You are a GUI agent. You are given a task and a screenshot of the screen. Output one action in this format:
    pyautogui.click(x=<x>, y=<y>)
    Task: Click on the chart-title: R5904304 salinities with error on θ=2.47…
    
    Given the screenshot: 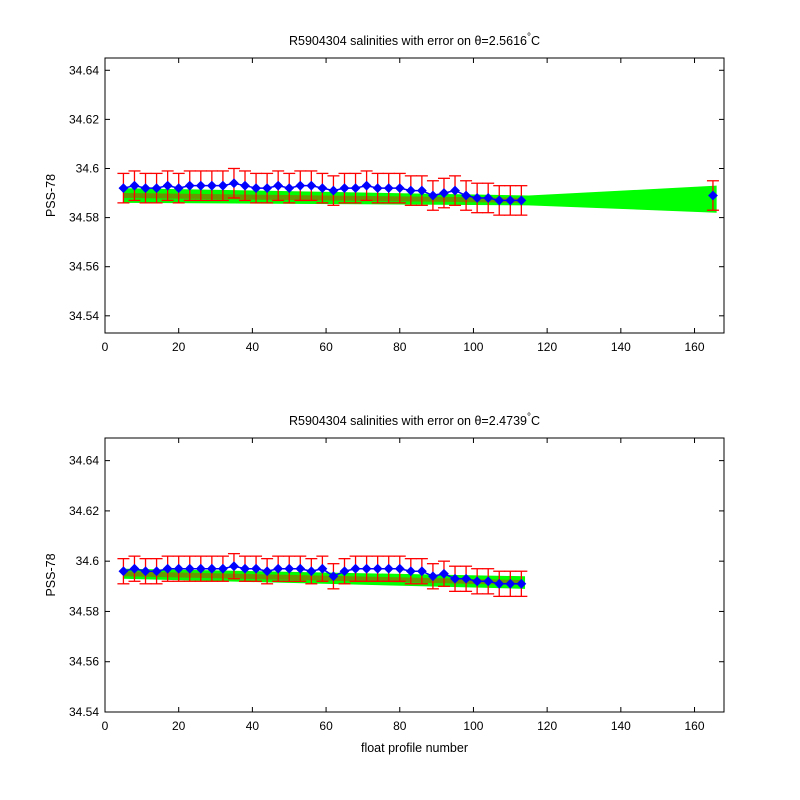 What is the action you would take?
    pyautogui.click(x=414, y=420)
    